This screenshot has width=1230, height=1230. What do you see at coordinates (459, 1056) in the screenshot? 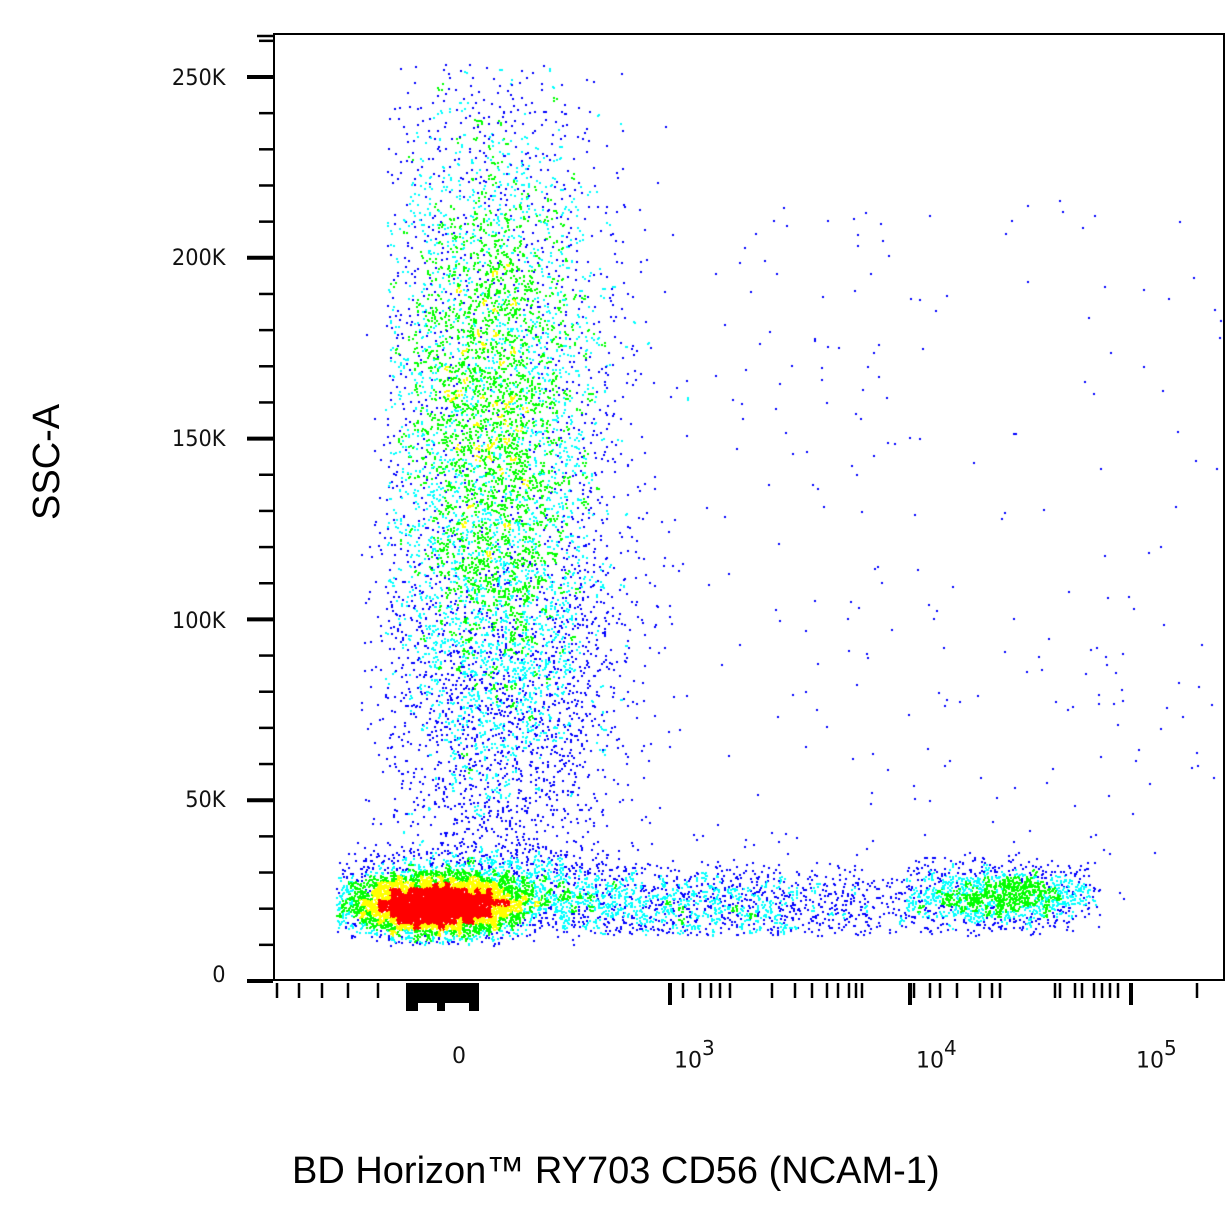
I see `x-tick-0: 0` at bounding box center [459, 1056].